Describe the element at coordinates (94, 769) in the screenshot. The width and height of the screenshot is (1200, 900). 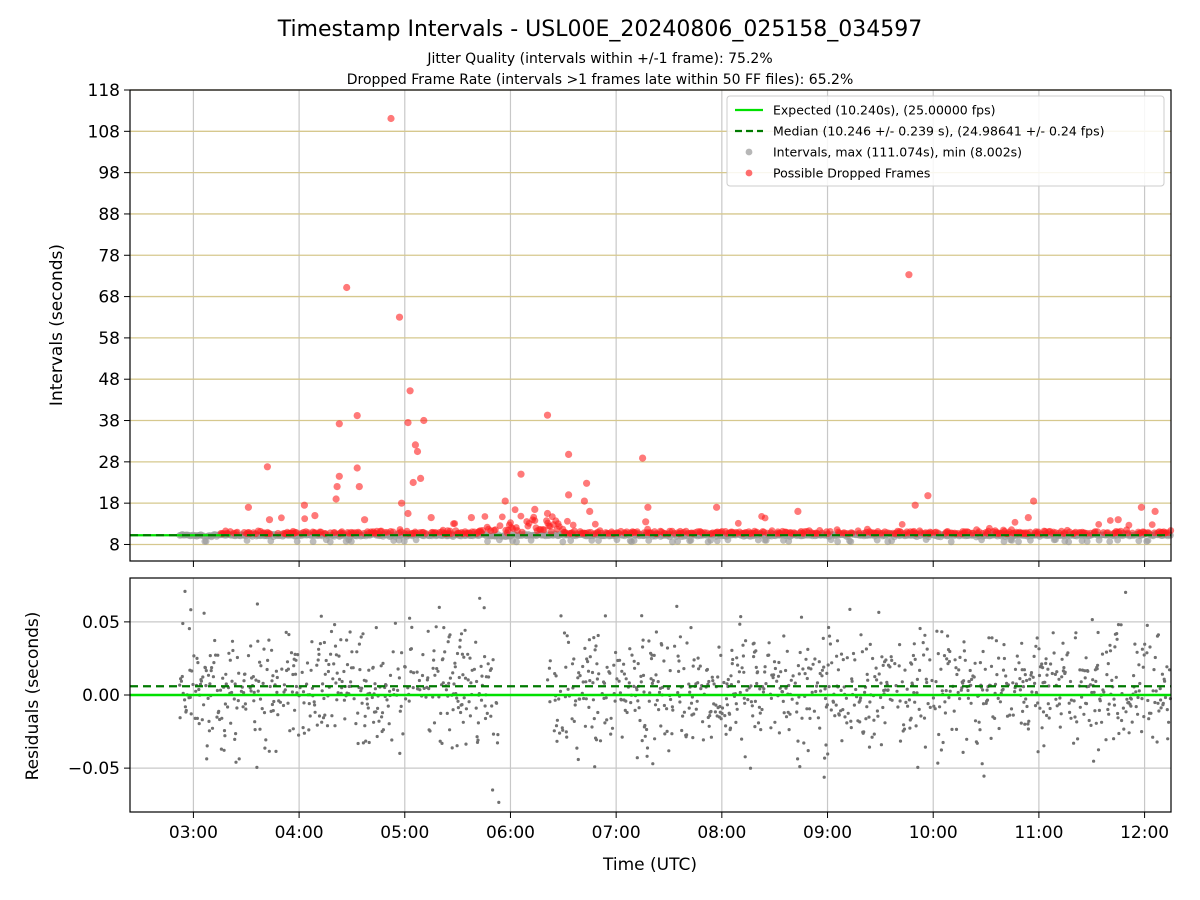
I see `residuals-y-tick-label: −0.05` at that location.